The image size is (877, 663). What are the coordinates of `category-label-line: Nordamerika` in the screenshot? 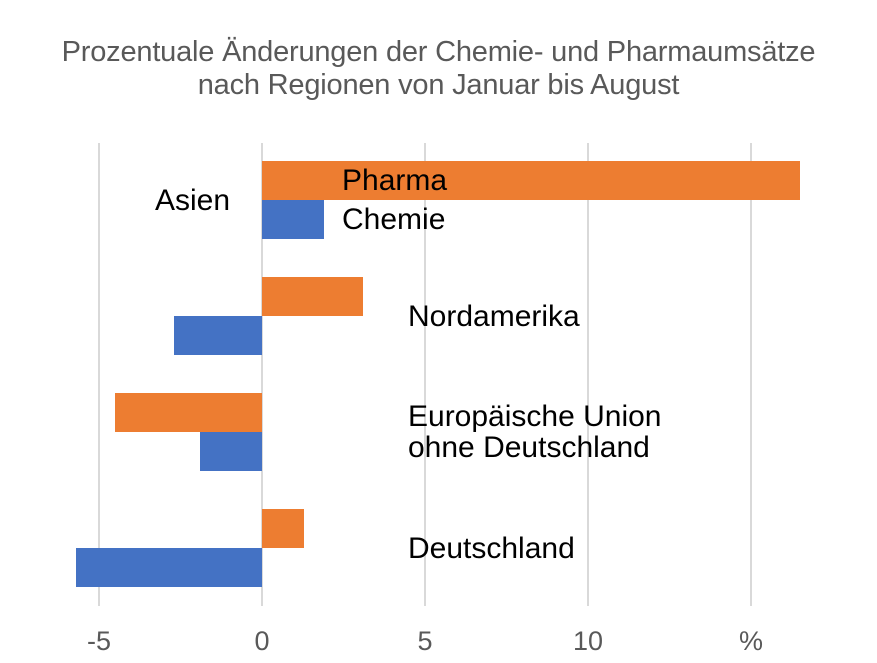 It's located at (494, 316).